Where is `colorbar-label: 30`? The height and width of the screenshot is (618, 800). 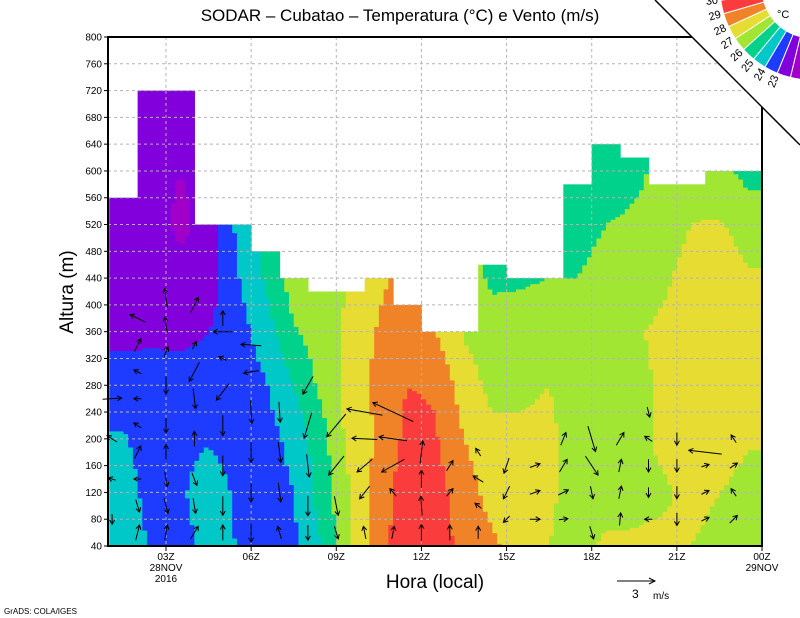
colorbar-label: 30 is located at coordinates (712, 4).